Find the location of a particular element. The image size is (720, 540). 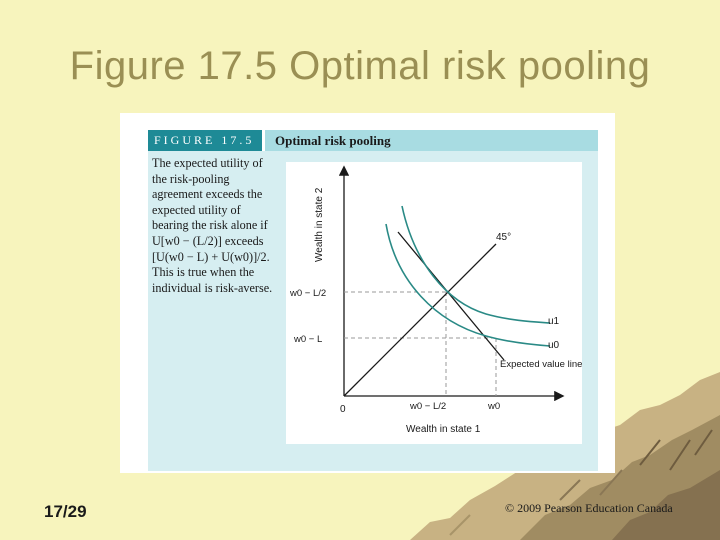

label-u1: u1 is located at coordinates (554, 321).